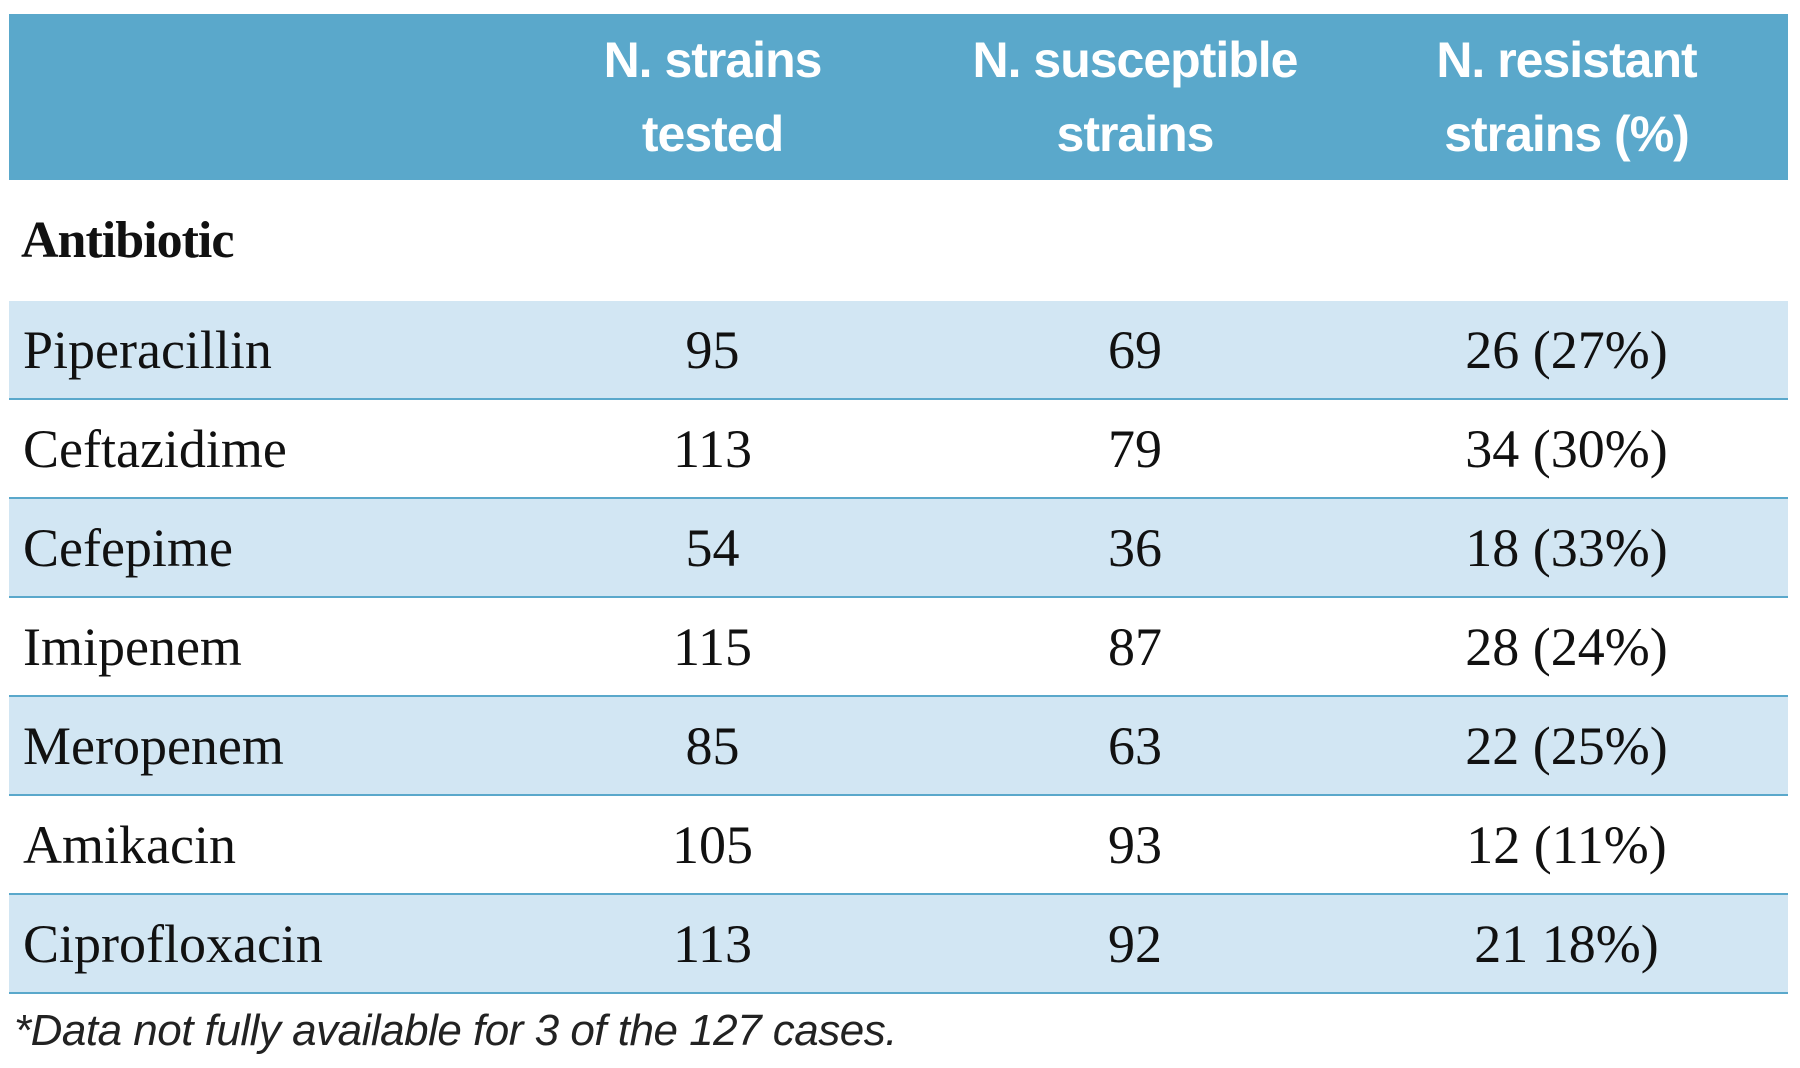 This screenshot has height=1068, width=1800. I want to click on table-cell: 22 (25%), so click(1566, 746).